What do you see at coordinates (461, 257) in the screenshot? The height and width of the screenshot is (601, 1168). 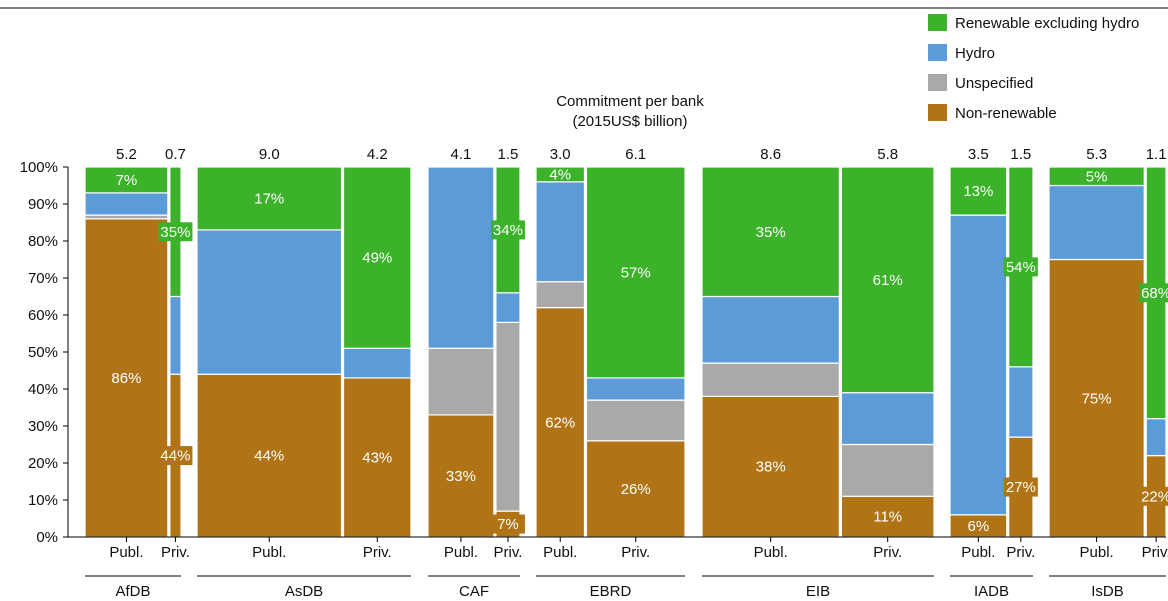 I see `bar-segment-caf-publ-hydro` at bounding box center [461, 257].